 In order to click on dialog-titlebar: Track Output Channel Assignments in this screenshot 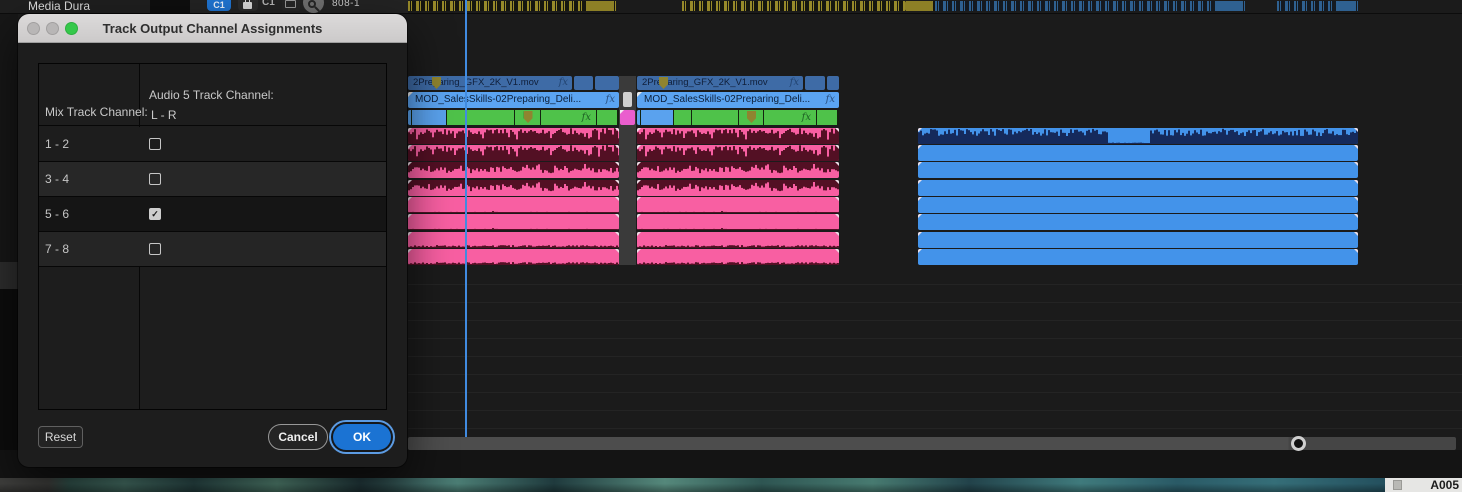, I will do `click(212, 28)`.